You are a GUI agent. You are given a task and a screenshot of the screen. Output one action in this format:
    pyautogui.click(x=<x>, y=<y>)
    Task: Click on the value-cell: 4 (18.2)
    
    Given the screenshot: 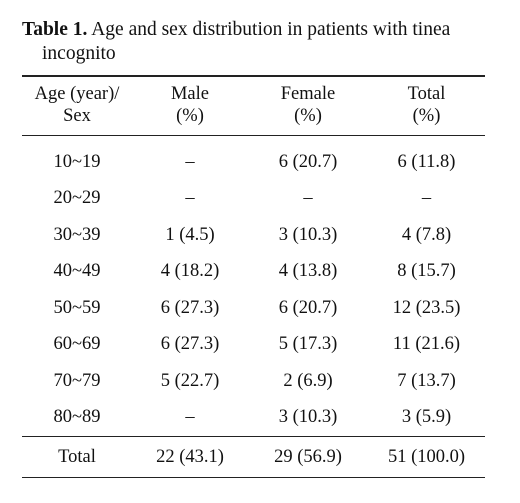 What is the action you would take?
    pyautogui.click(x=190, y=271)
    